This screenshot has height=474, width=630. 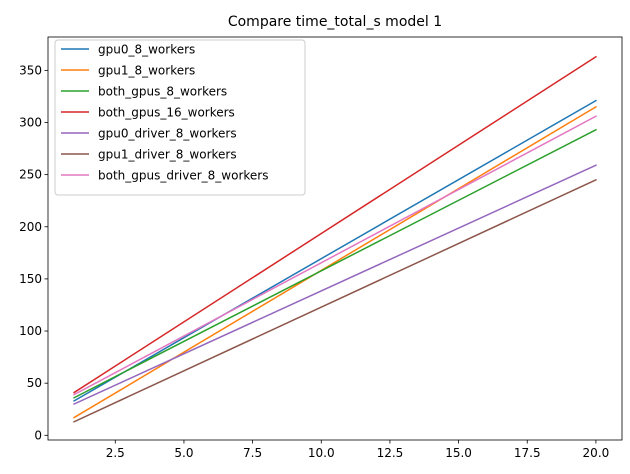 I want to click on y-tick-label: 250, so click(x=30, y=175).